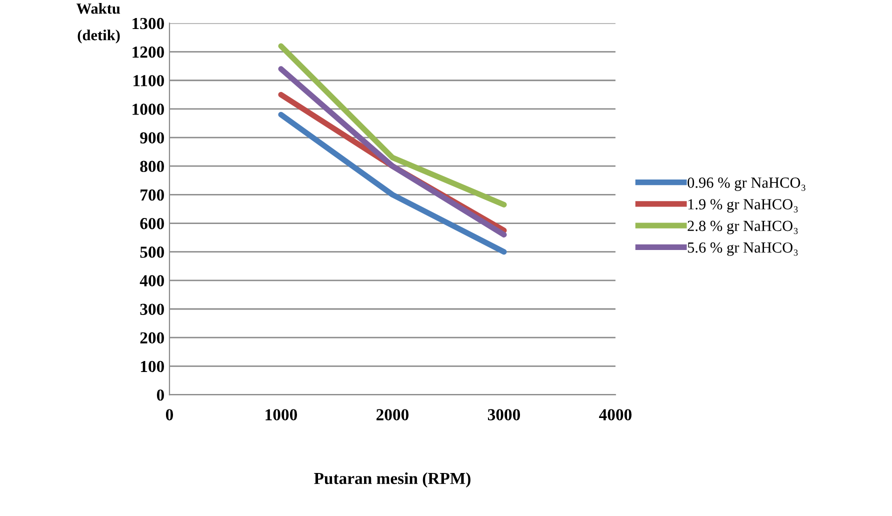  What do you see at coordinates (148, 109) in the screenshot?
I see `y-tick-label: 1000` at bounding box center [148, 109].